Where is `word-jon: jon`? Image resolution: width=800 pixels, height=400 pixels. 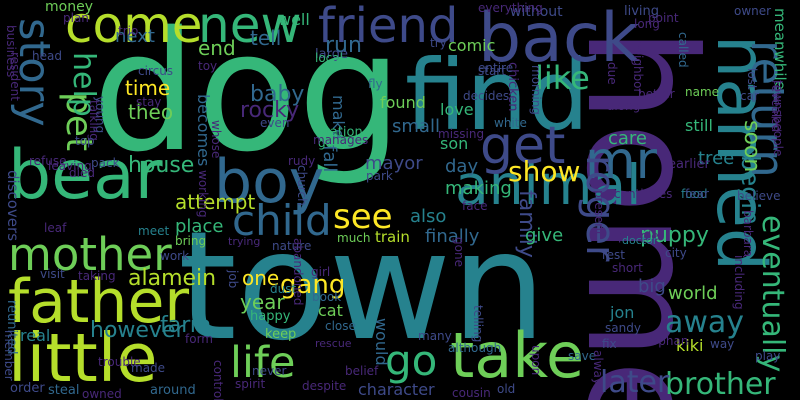
word-jon: jon is located at coordinates (622, 312).